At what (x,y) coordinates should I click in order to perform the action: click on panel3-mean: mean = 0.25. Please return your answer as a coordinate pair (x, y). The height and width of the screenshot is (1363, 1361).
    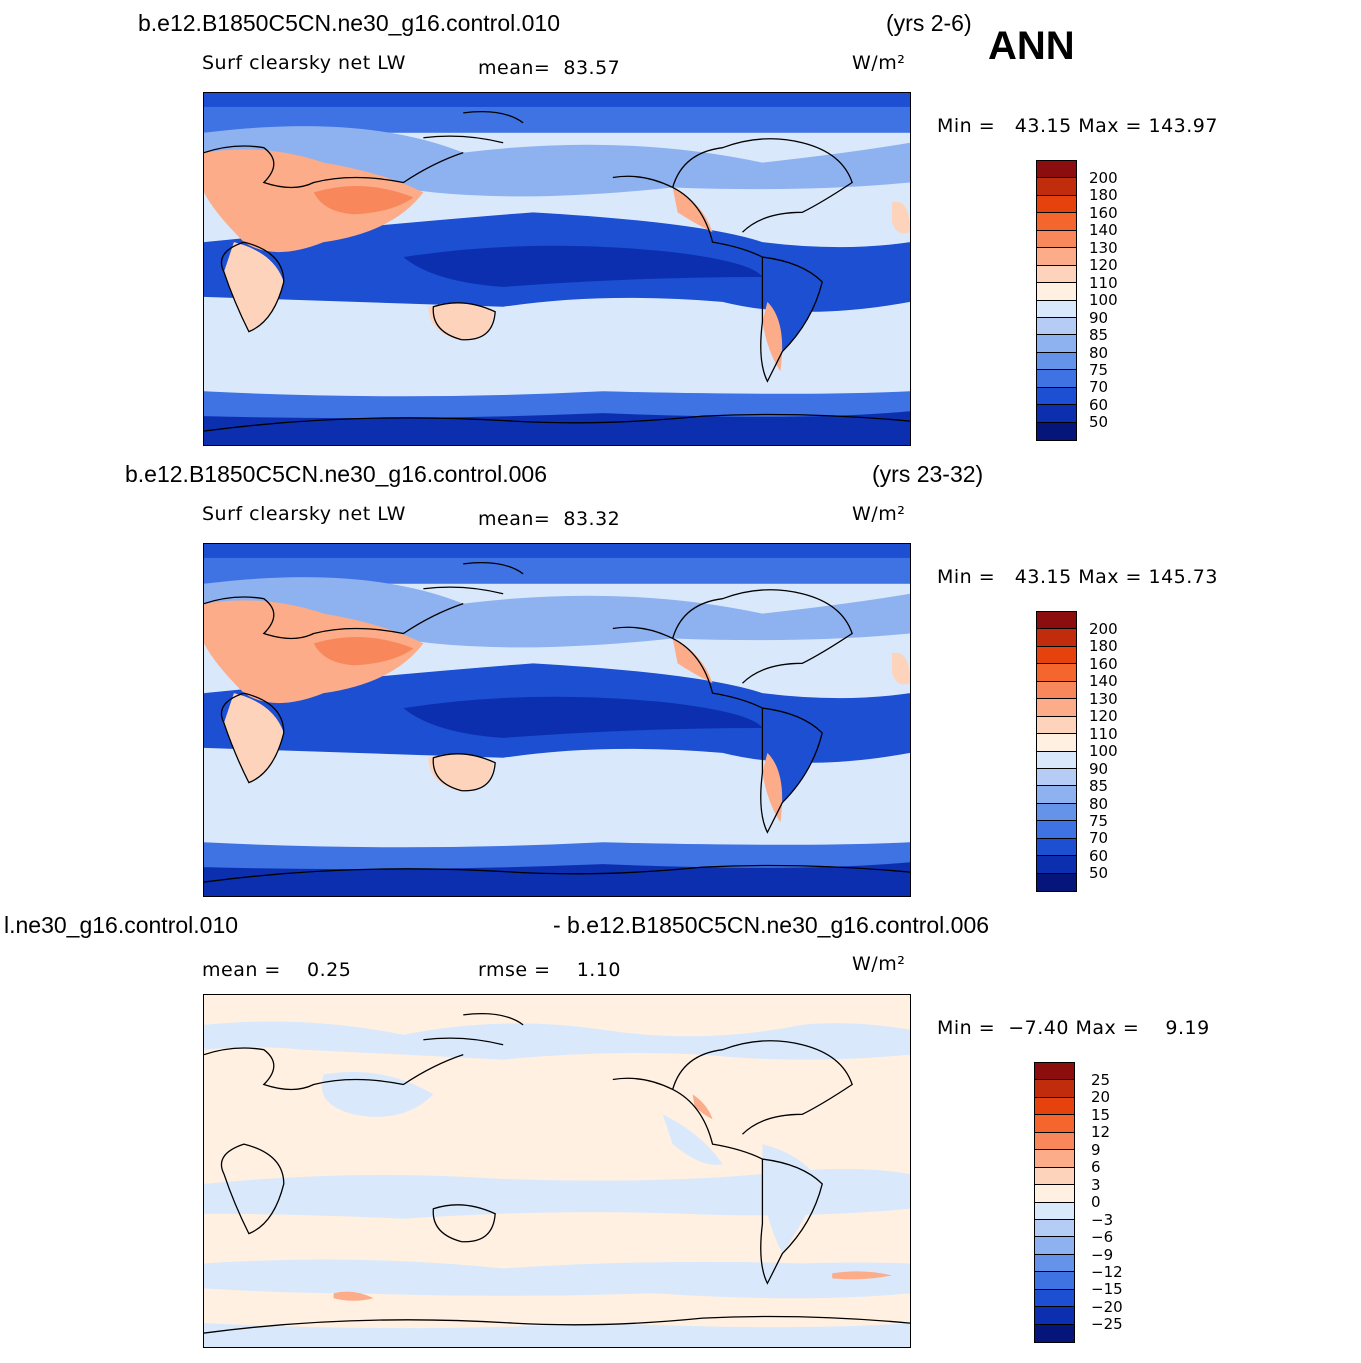
    Looking at the image, I should click on (277, 970).